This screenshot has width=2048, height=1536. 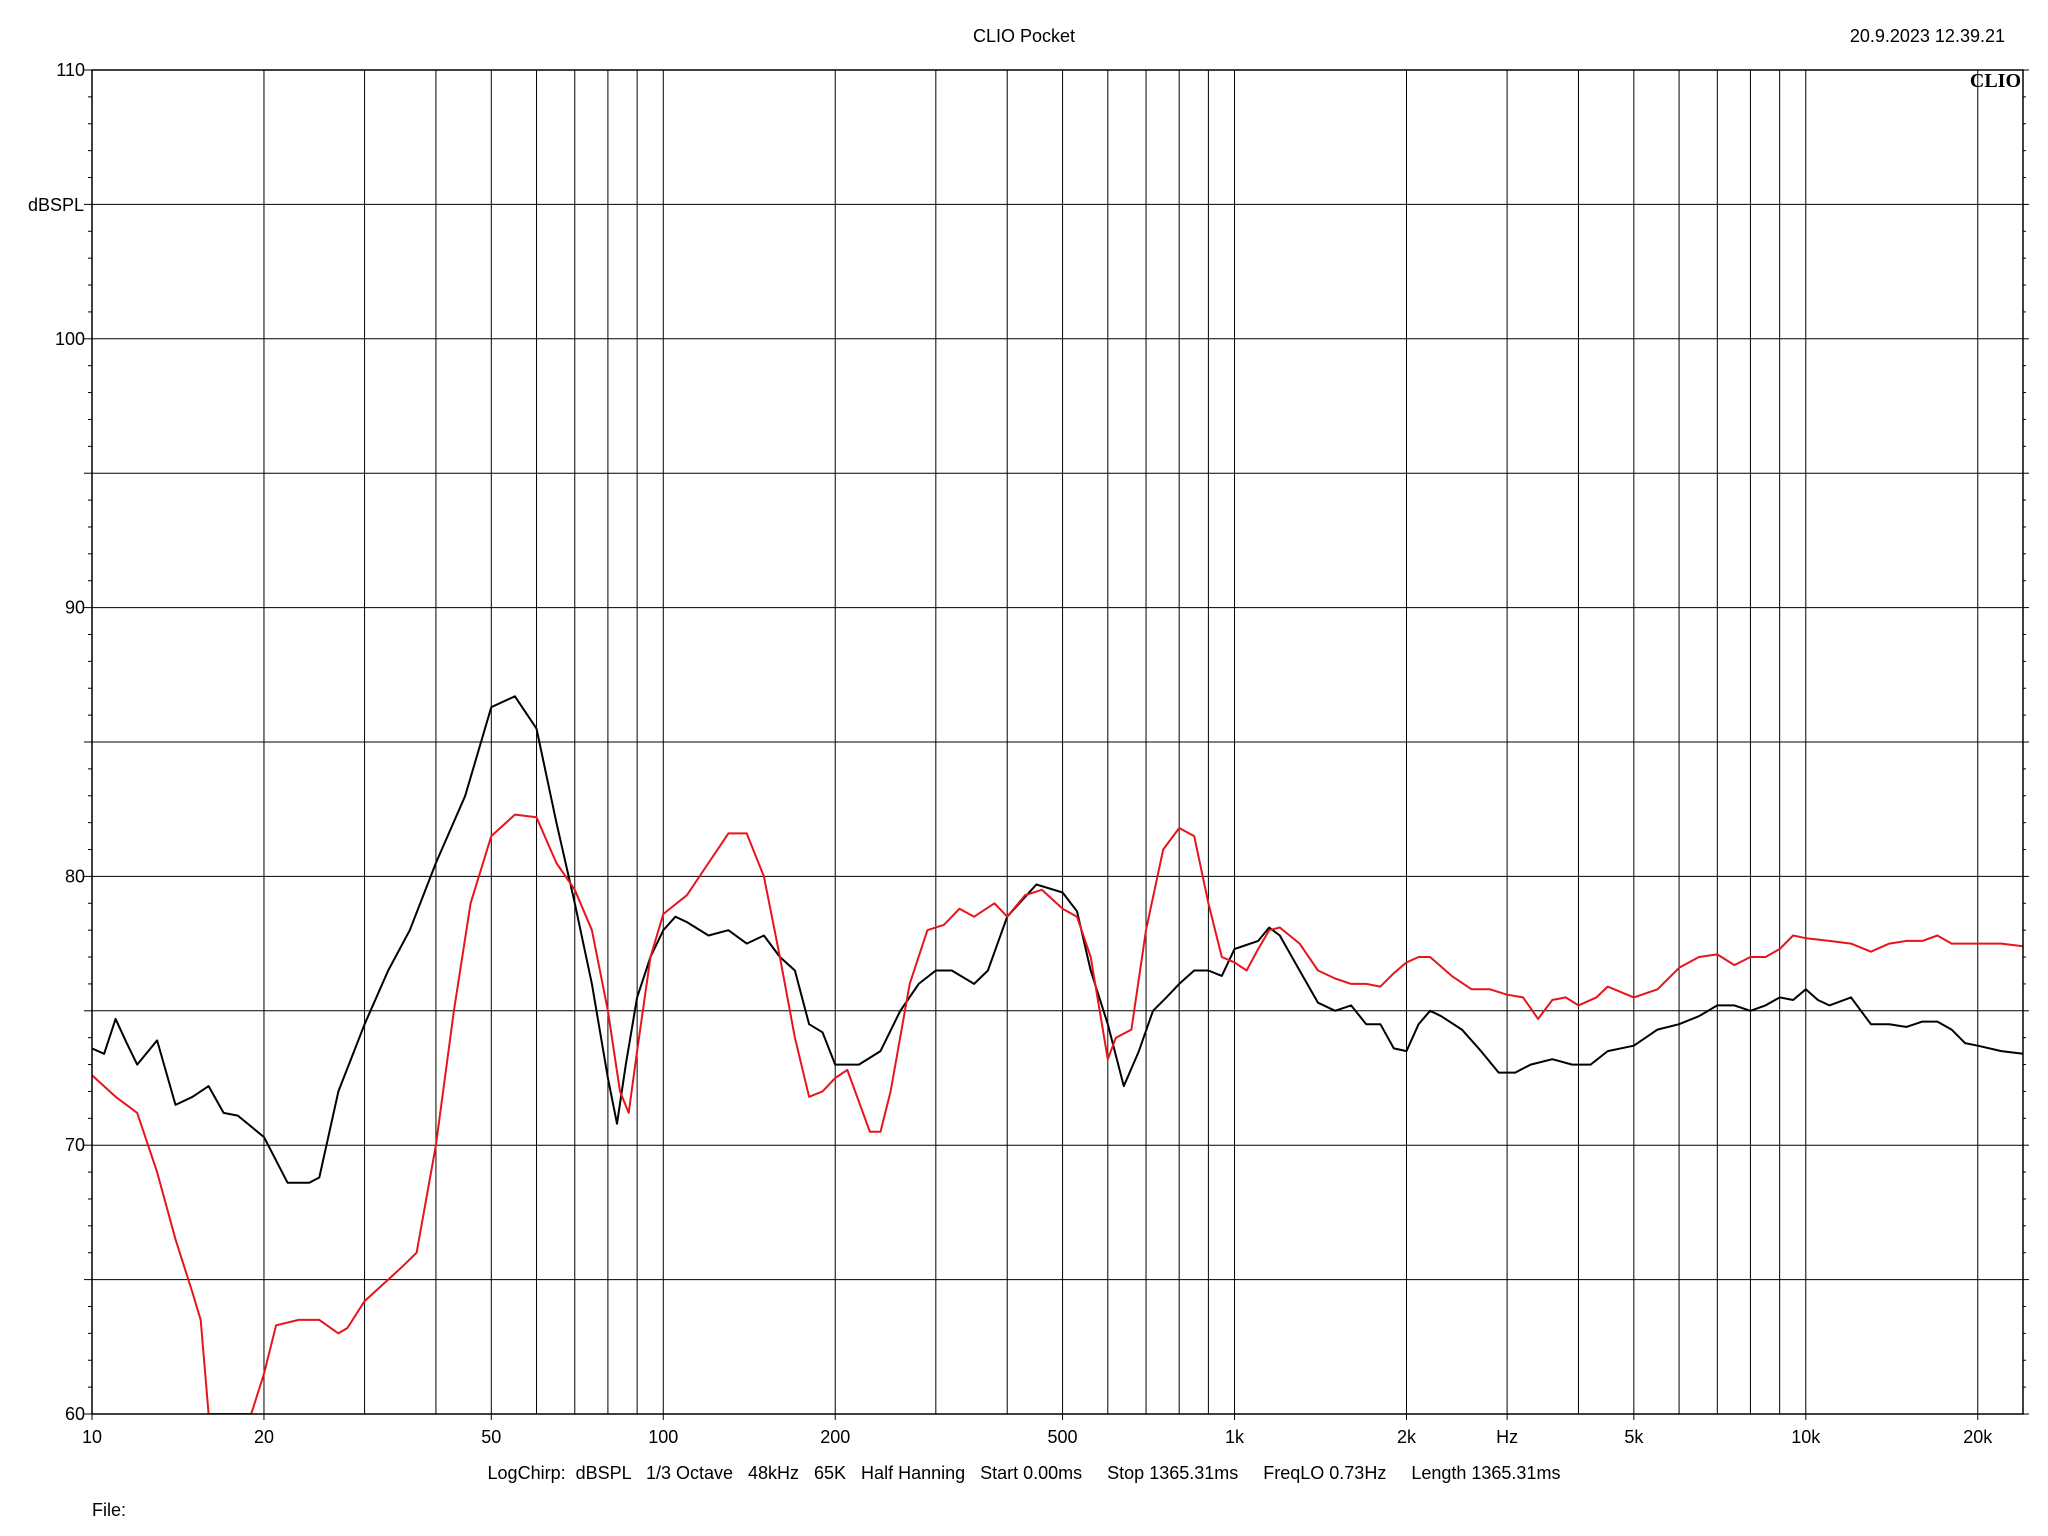 I want to click on timestamp: 20.9.2023 12.39.21, so click(x=1927, y=36).